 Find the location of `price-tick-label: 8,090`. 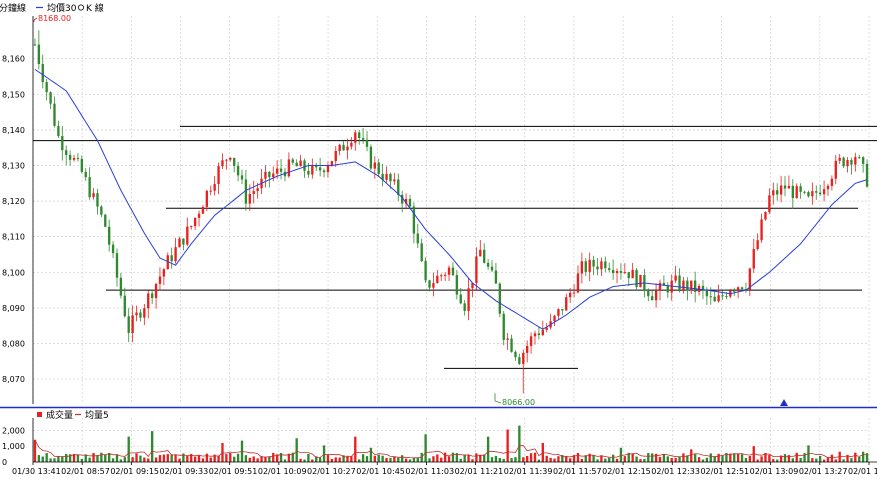

price-tick-label: 8,090 is located at coordinates (13, 308).